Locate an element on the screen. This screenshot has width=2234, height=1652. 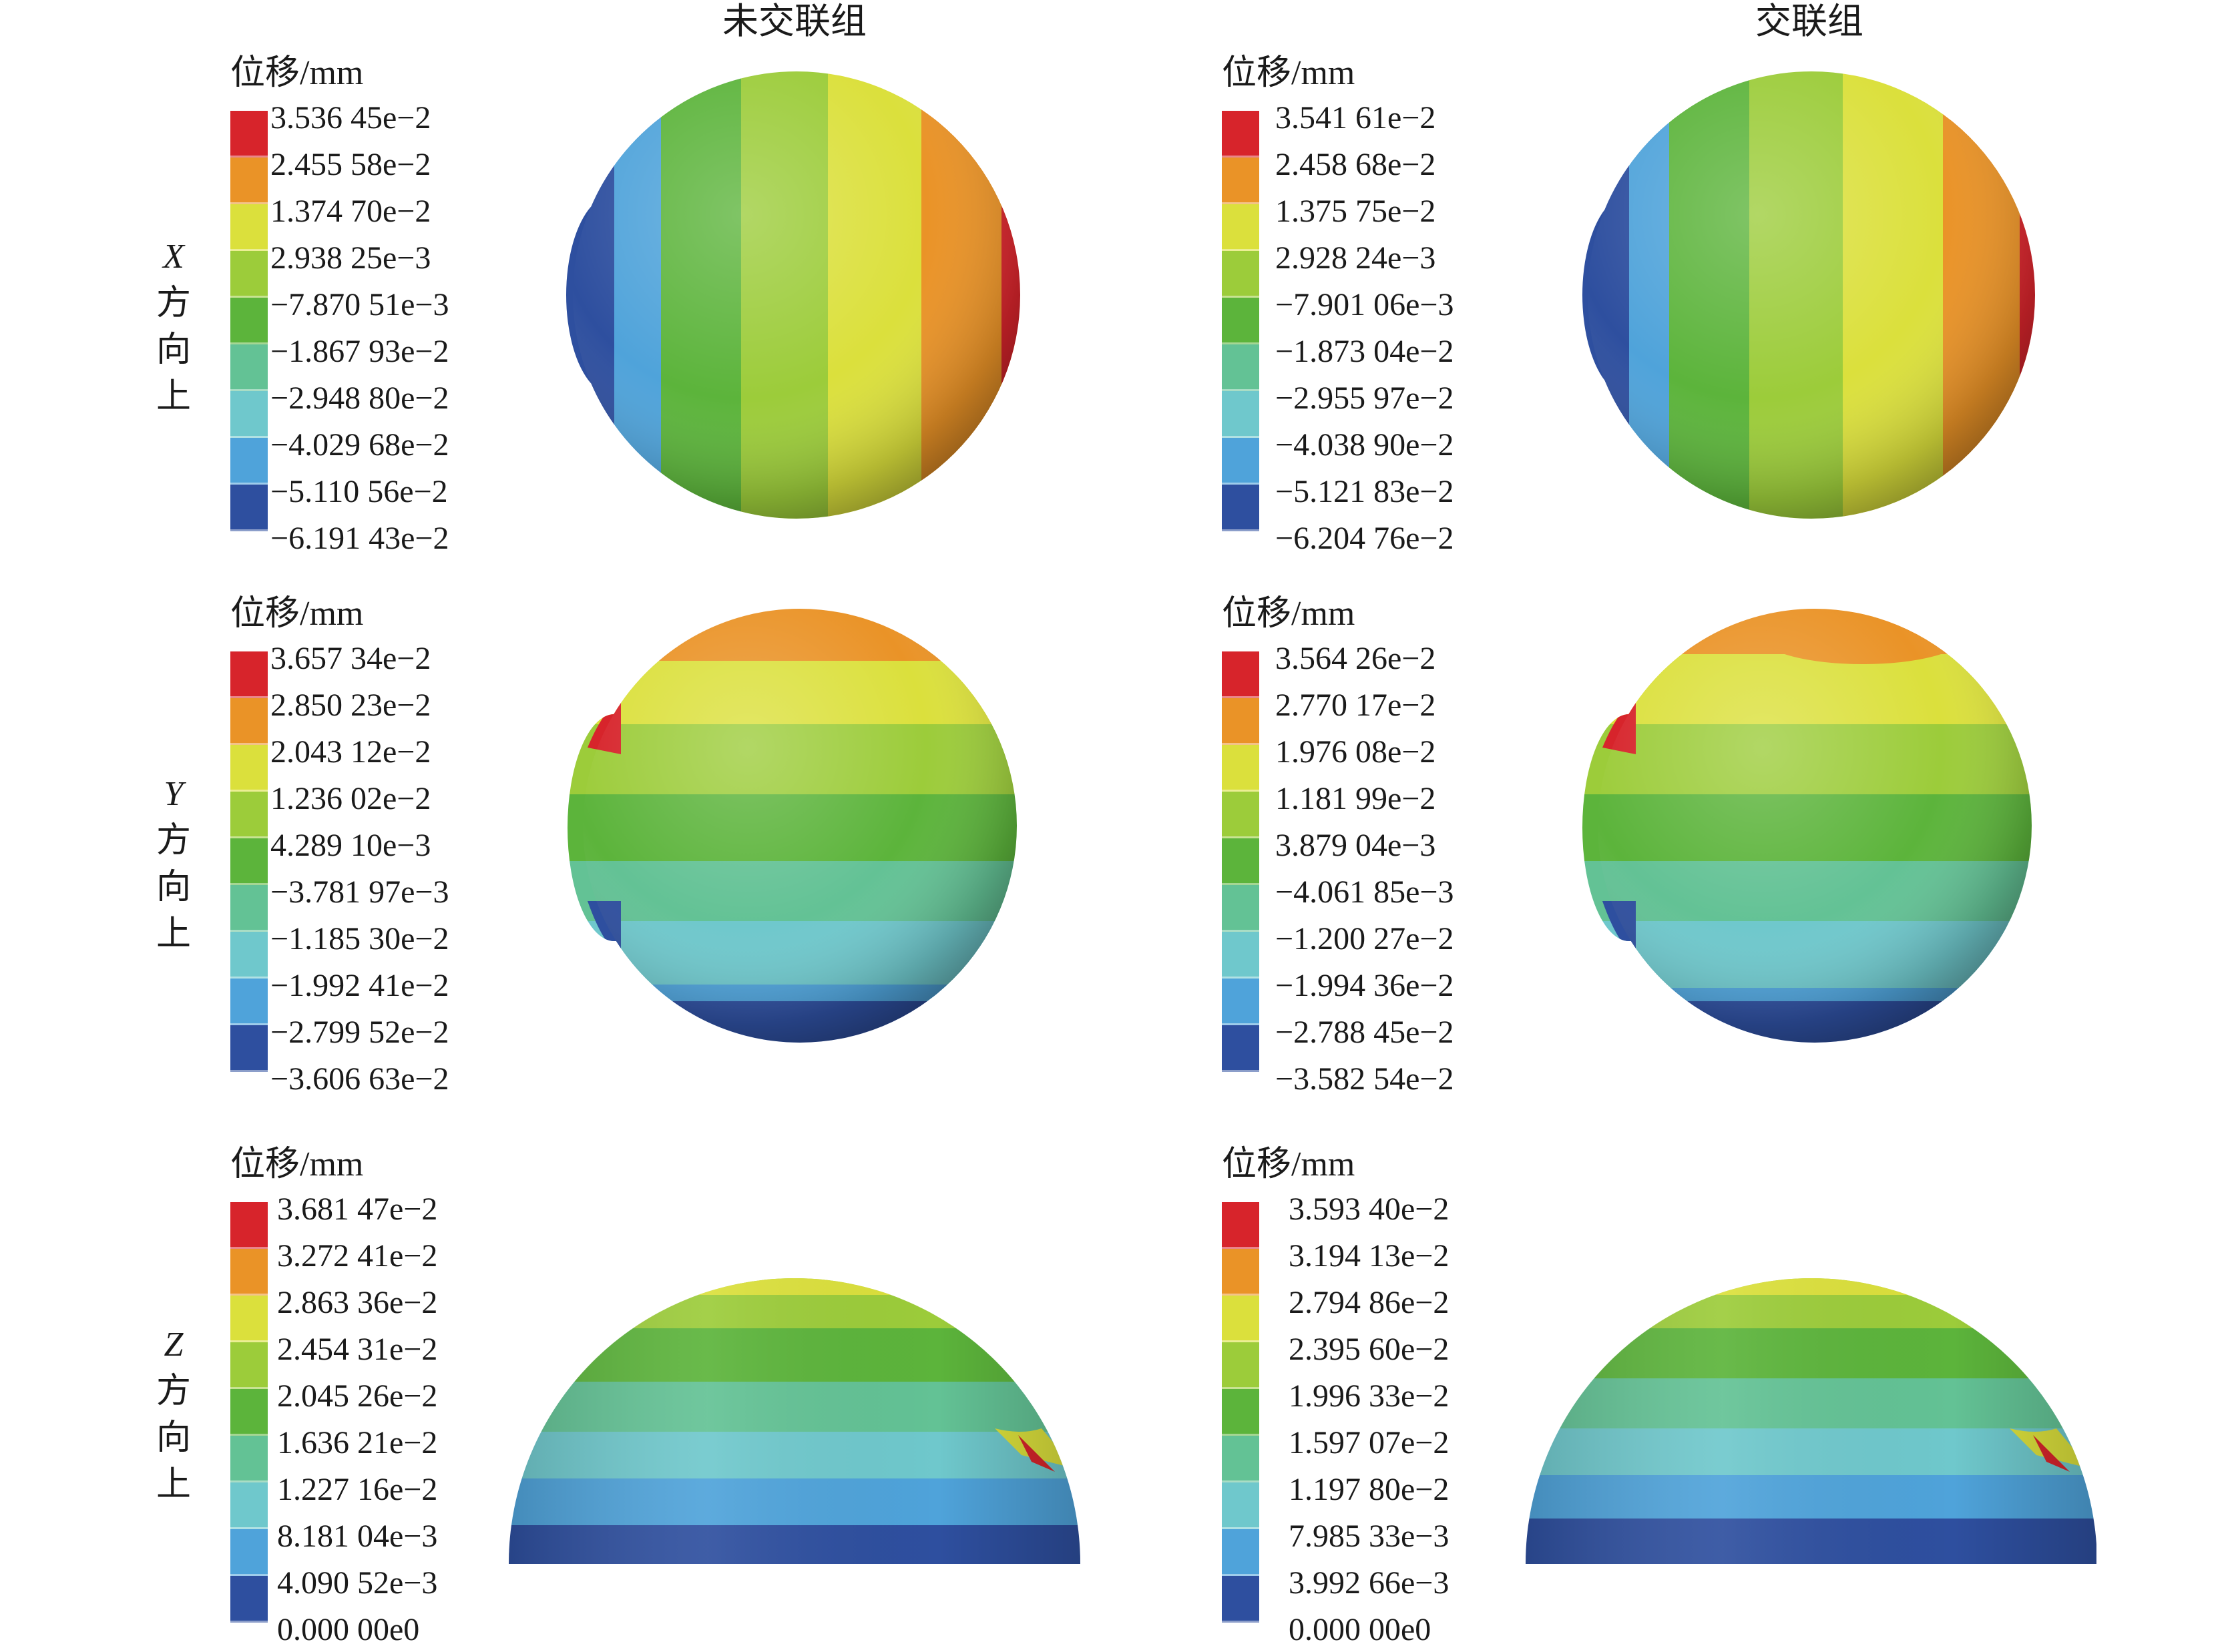
legend-tick-label: 1.181 99e−2 is located at coordinates (1355, 798).